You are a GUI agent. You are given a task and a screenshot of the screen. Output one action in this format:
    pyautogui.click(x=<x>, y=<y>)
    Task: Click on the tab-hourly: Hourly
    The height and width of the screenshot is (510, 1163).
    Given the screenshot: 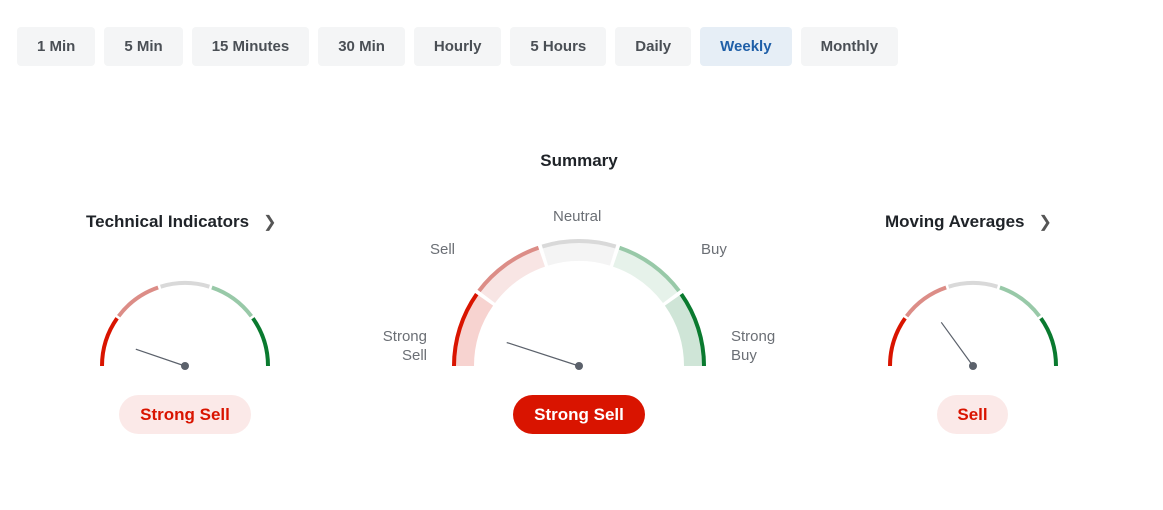 What is the action you would take?
    pyautogui.click(x=457, y=46)
    